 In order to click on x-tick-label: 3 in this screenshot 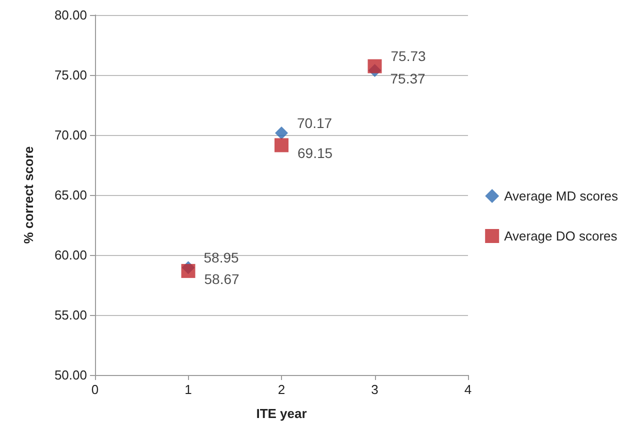, I will do `click(374, 389)`.